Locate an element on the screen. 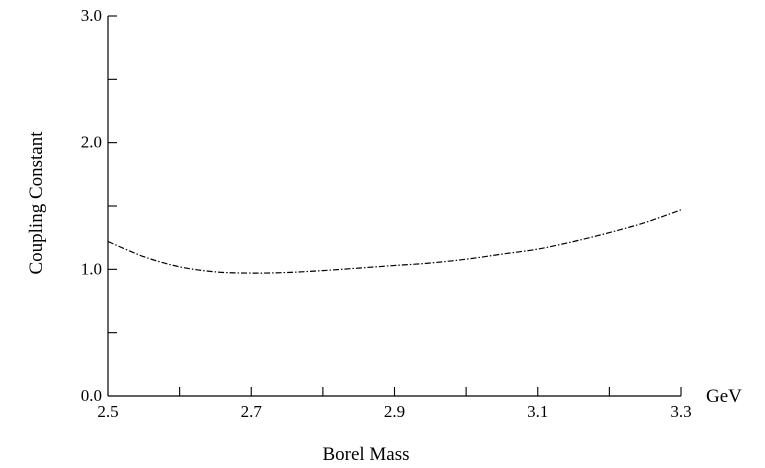  x-tick-label: 3.1 is located at coordinates (537, 411).